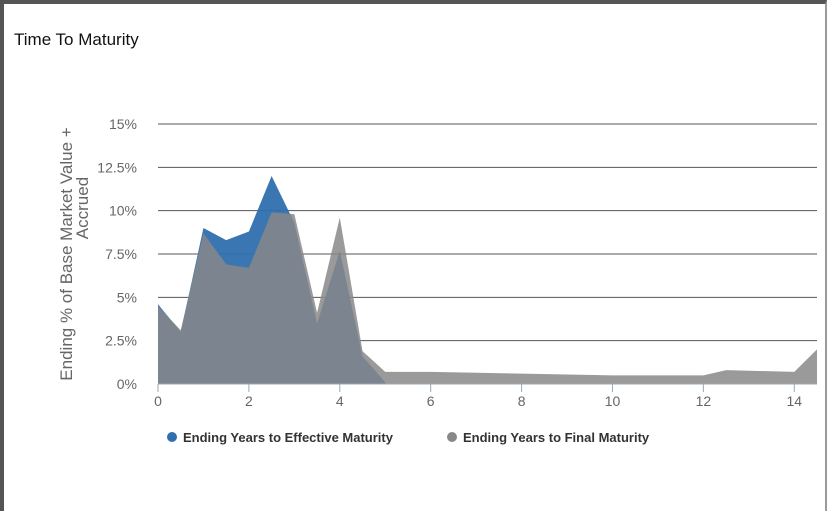 This screenshot has height=511, width=827. I want to click on y-tick-label: 2.5%, so click(121, 341).